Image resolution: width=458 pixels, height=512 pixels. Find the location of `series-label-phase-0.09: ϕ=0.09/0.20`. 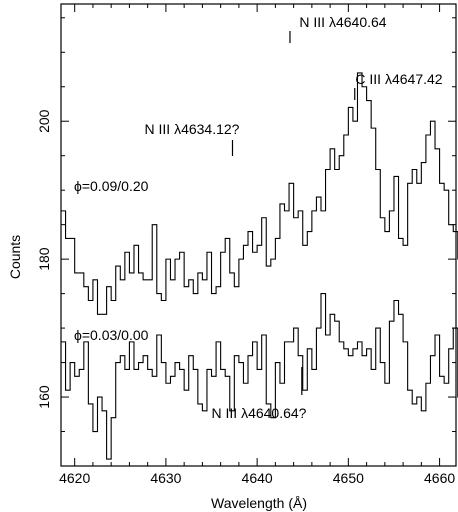

series-label-phase-0.09: ϕ=0.09/0.20 is located at coordinates (111, 186).